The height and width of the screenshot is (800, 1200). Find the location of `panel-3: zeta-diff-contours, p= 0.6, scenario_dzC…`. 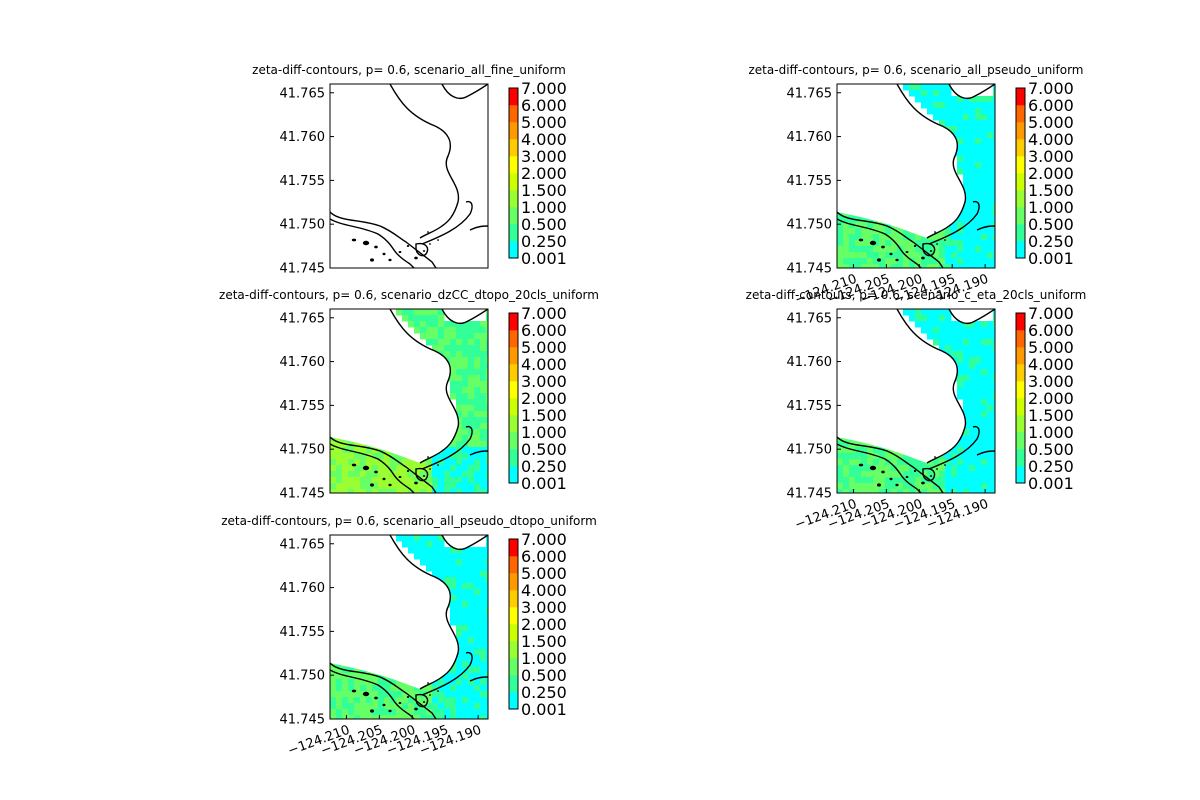

panel-3: zeta-diff-contours, p= 0.6, scenario_dzC… is located at coordinates (409, 395).